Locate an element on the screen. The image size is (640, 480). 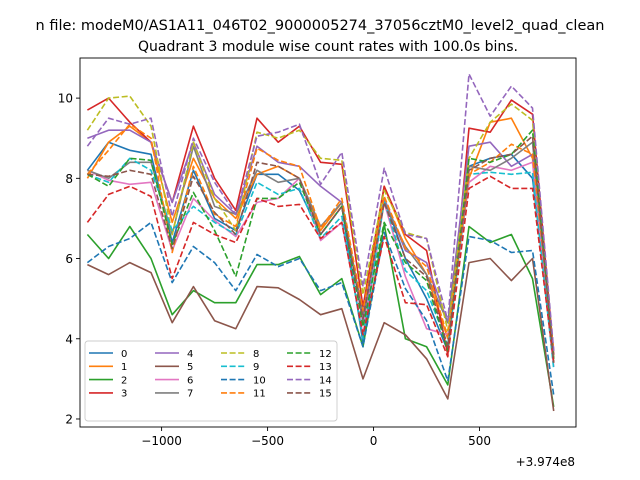
x-axis: −1000 −500 0 500 is located at coordinates (316, 437).